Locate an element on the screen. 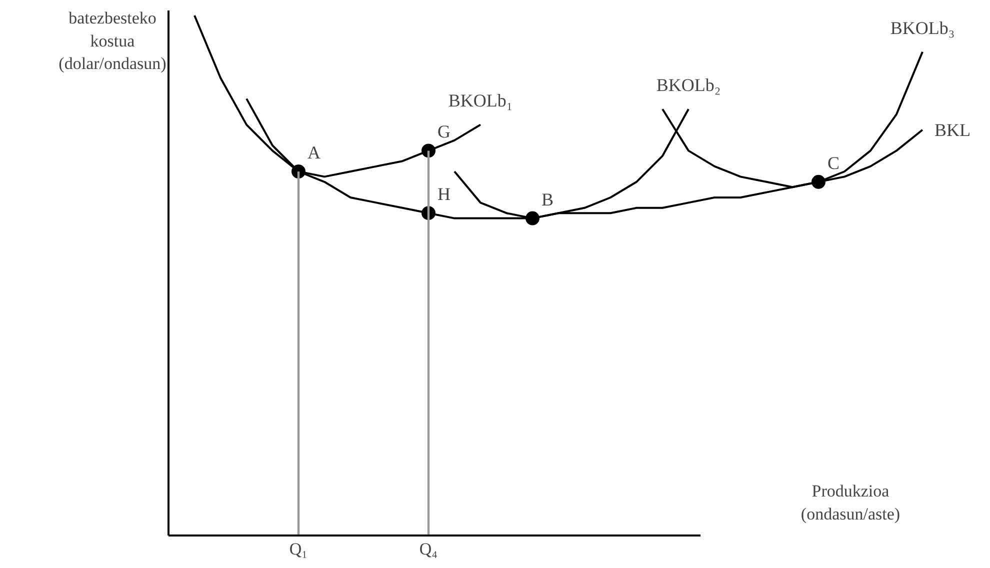  series-label: H is located at coordinates (444, 194).